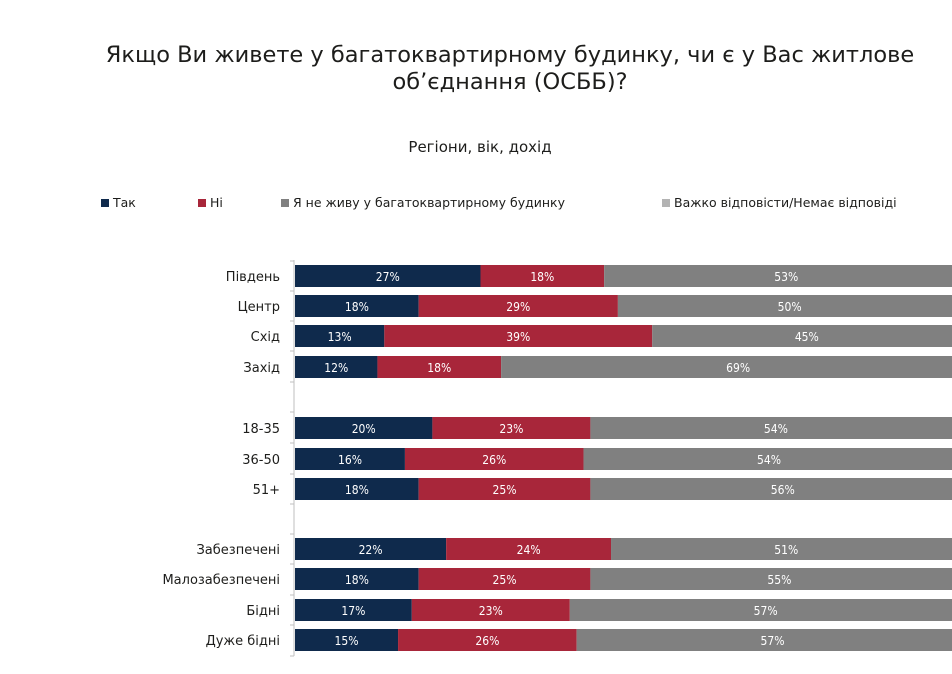 This screenshot has height=674, width=952. What do you see at coordinates (779, 580) in the screenshot?
I see `data-label-not-live: 55%` at bounding box center [779, 580].